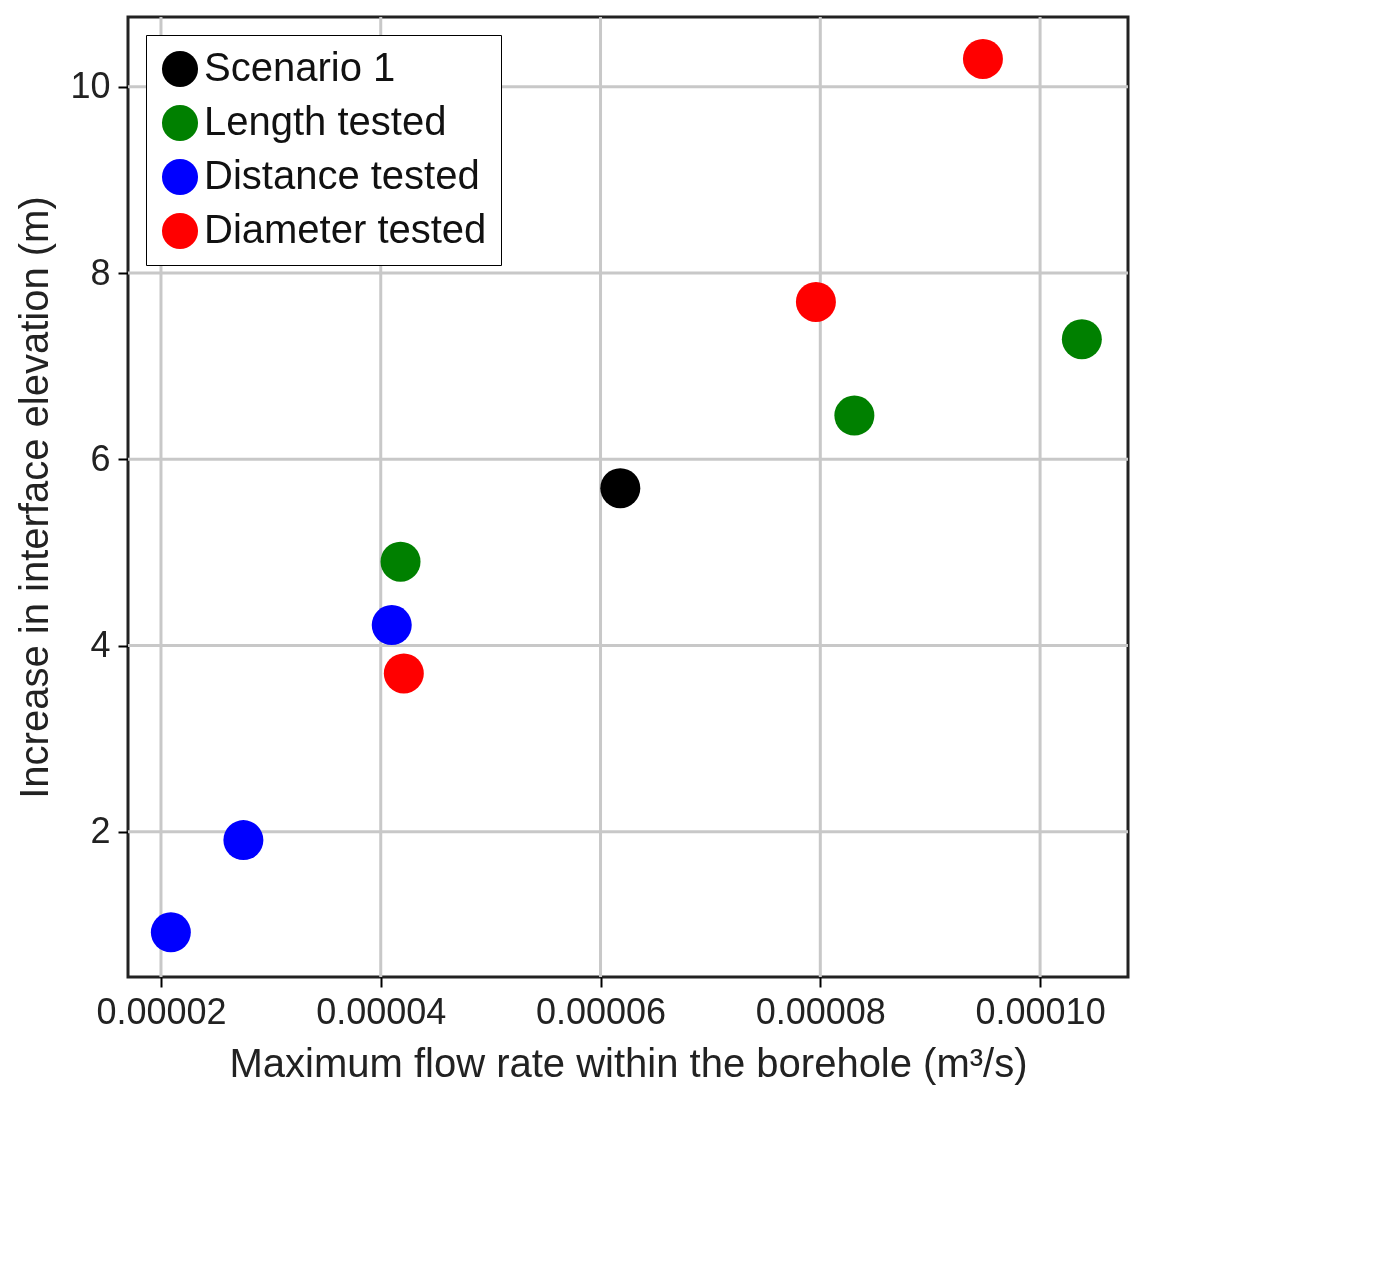 This screenshot has height=1285, width=1373. I want to click on x-tick-label: 0.00006, so click(601, 1011).